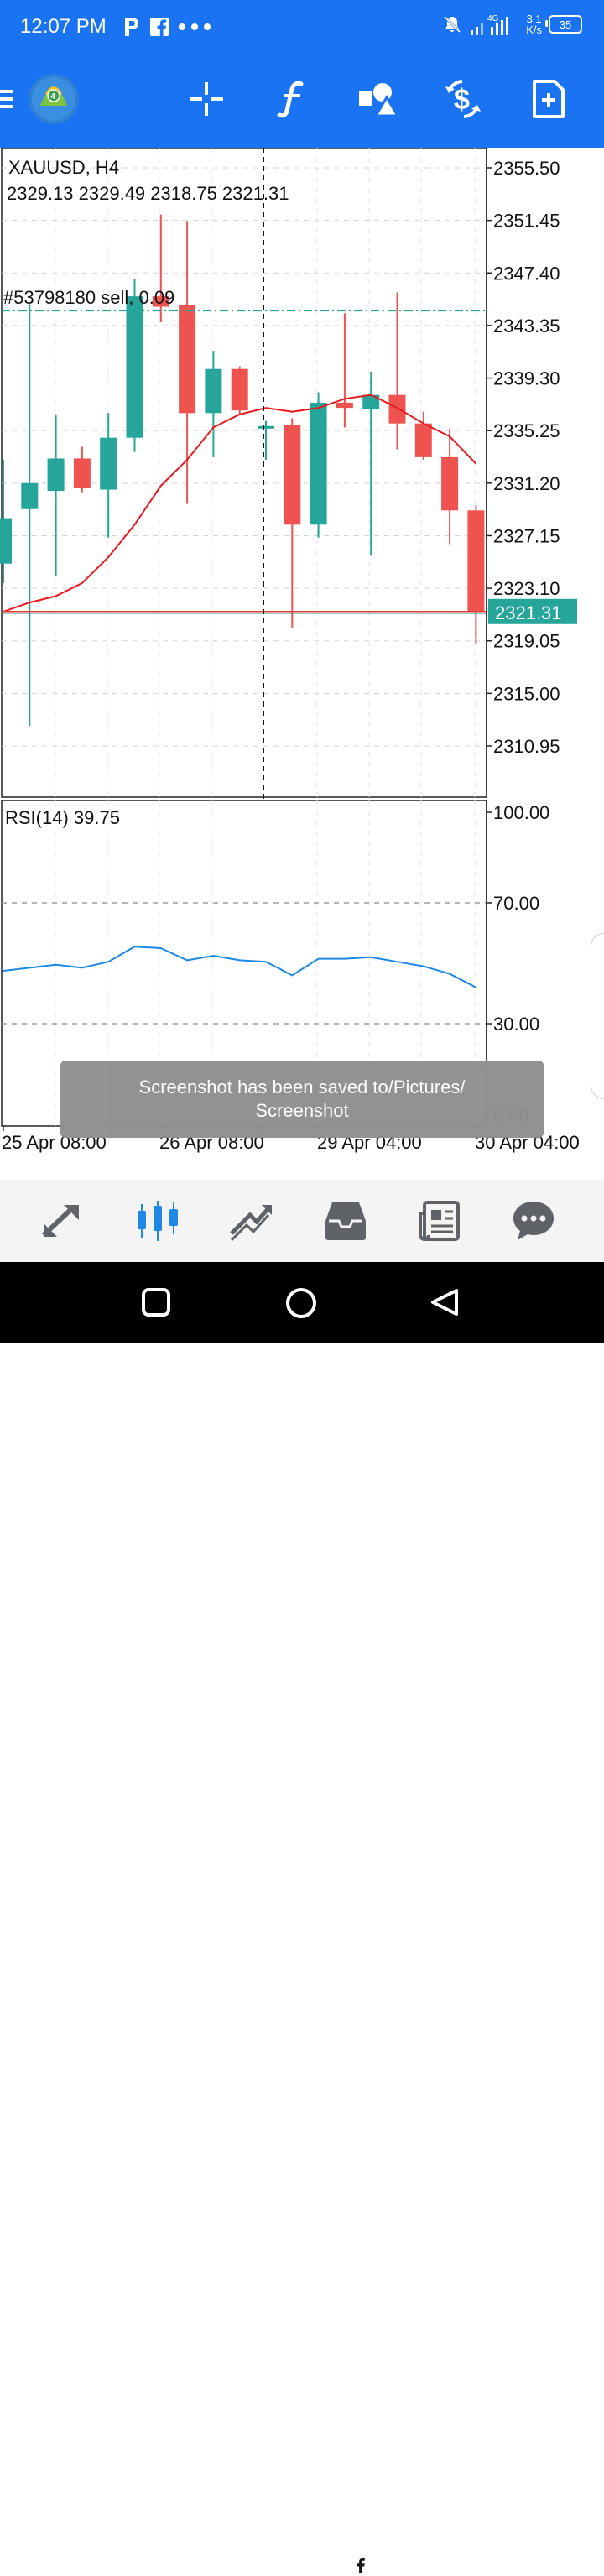  Describe the element at coordinates (301, 1303) in the screenshot. I see `home-icon` at that location.